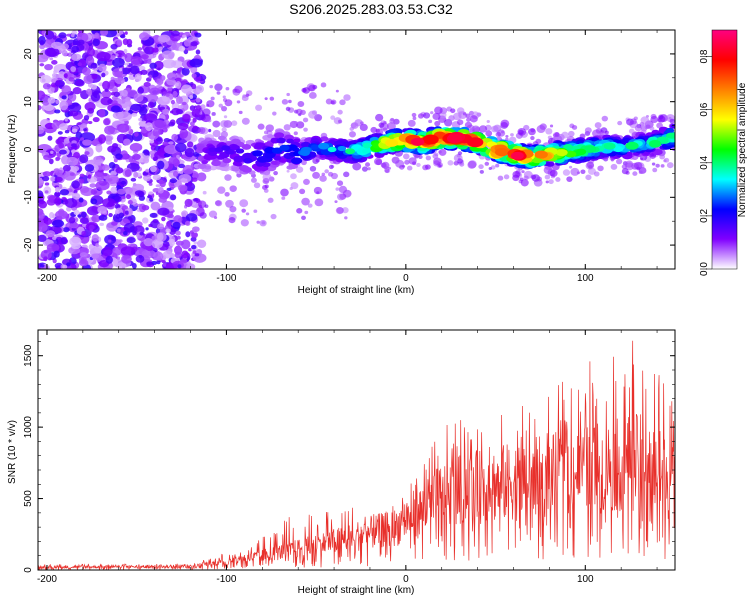 This screenshot has height=600, width=750. I want to click on snr-x-tick-label: 100, so click(585, 579).